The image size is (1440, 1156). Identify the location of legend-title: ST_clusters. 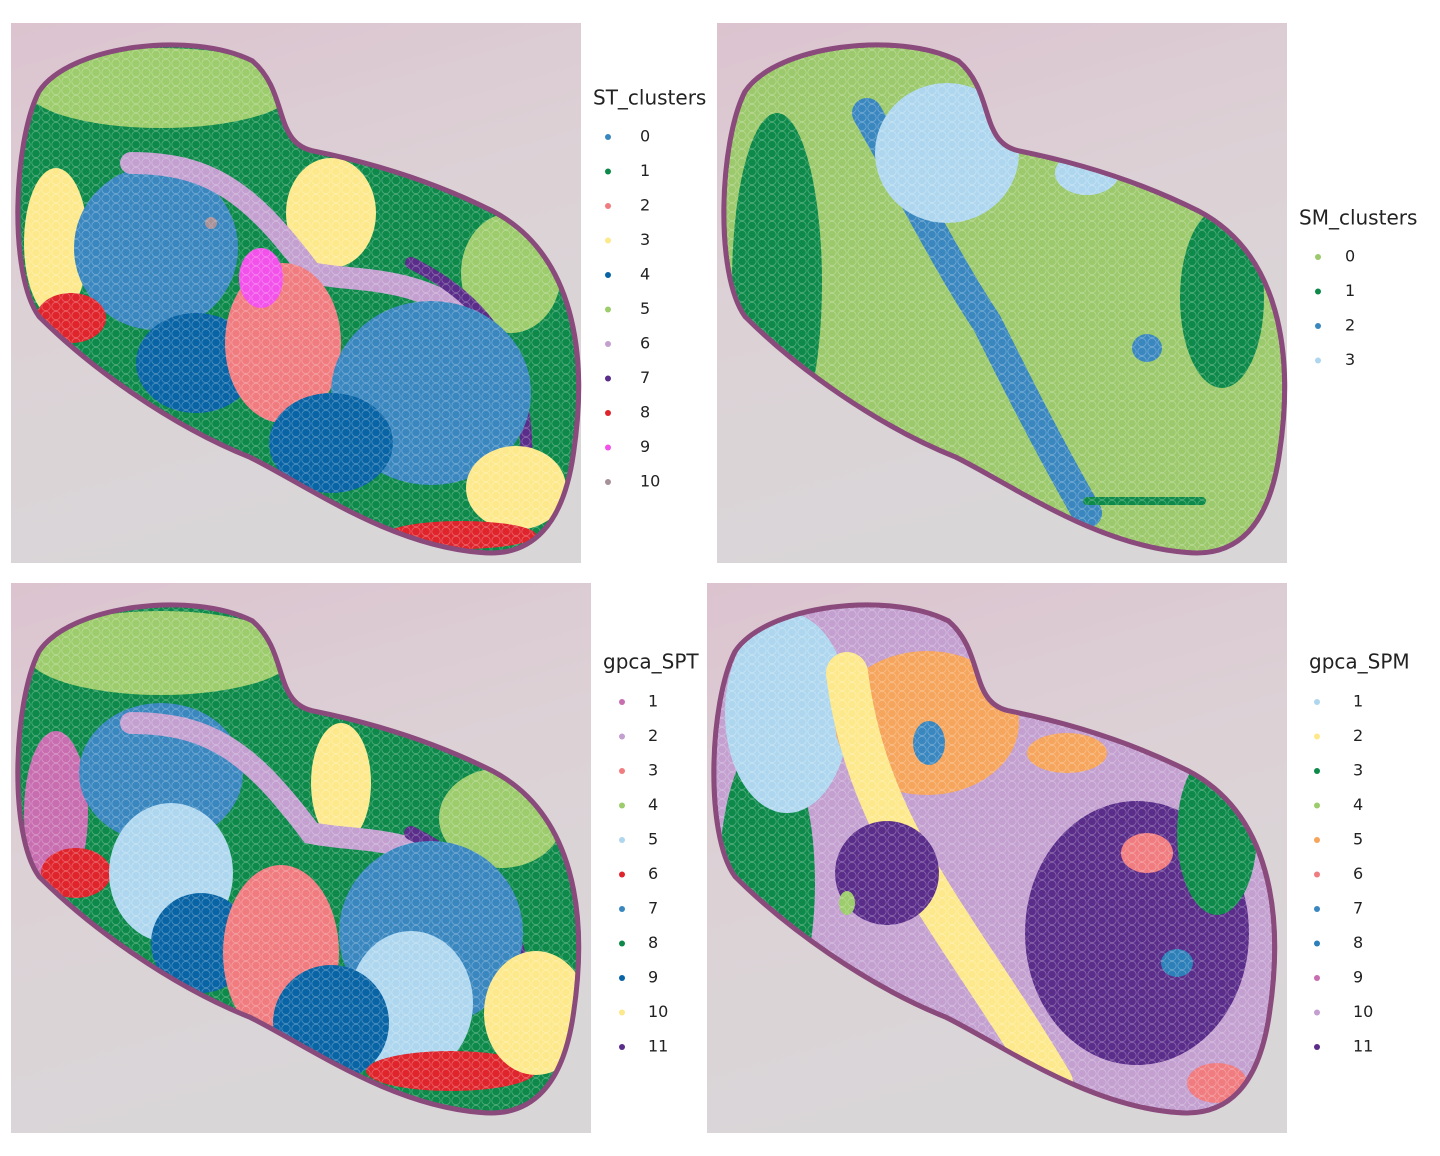
(649, 98).